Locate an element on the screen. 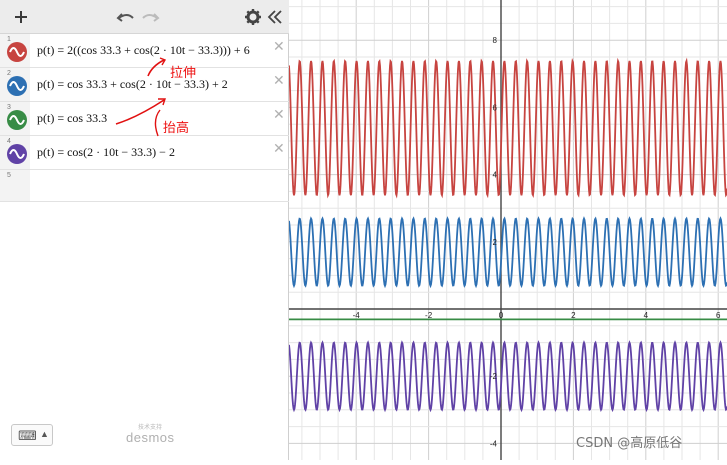 The image size is (727, 465). x-tick-label: 0 is located at coordinates (501, 315).